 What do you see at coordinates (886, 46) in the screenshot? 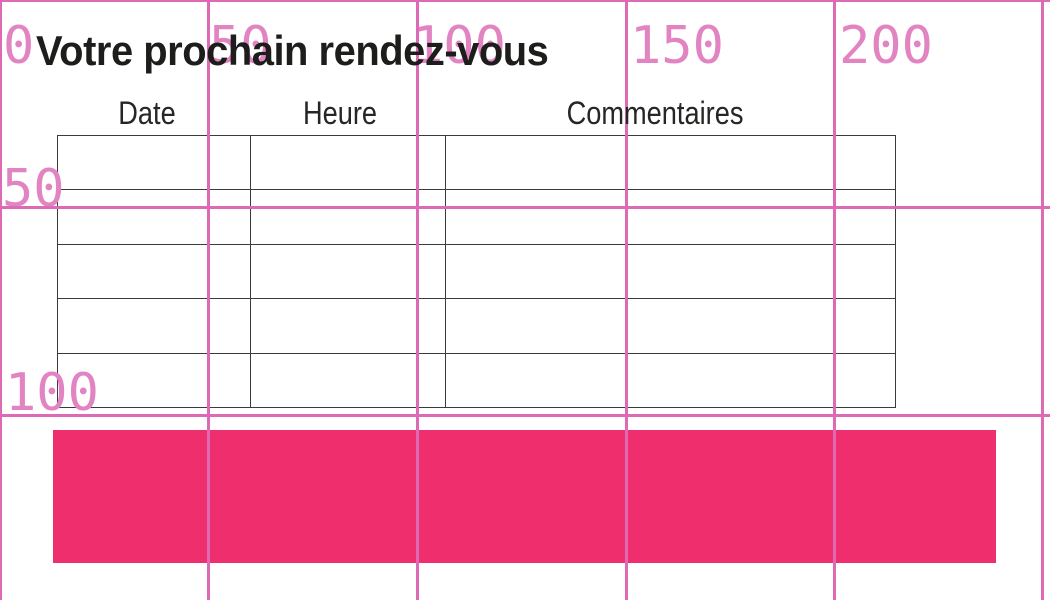
I see `ruler-label-top-200: 200` at bounding box center [886, 46].